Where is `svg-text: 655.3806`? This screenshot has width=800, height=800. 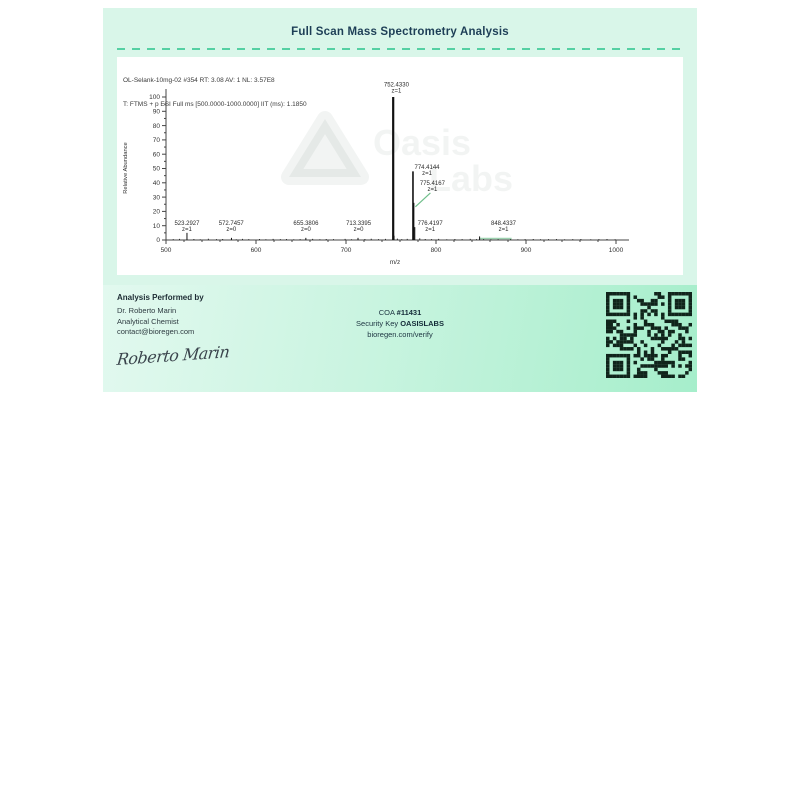 svg-text: 655.3806 is located at coordinates (306, 224).